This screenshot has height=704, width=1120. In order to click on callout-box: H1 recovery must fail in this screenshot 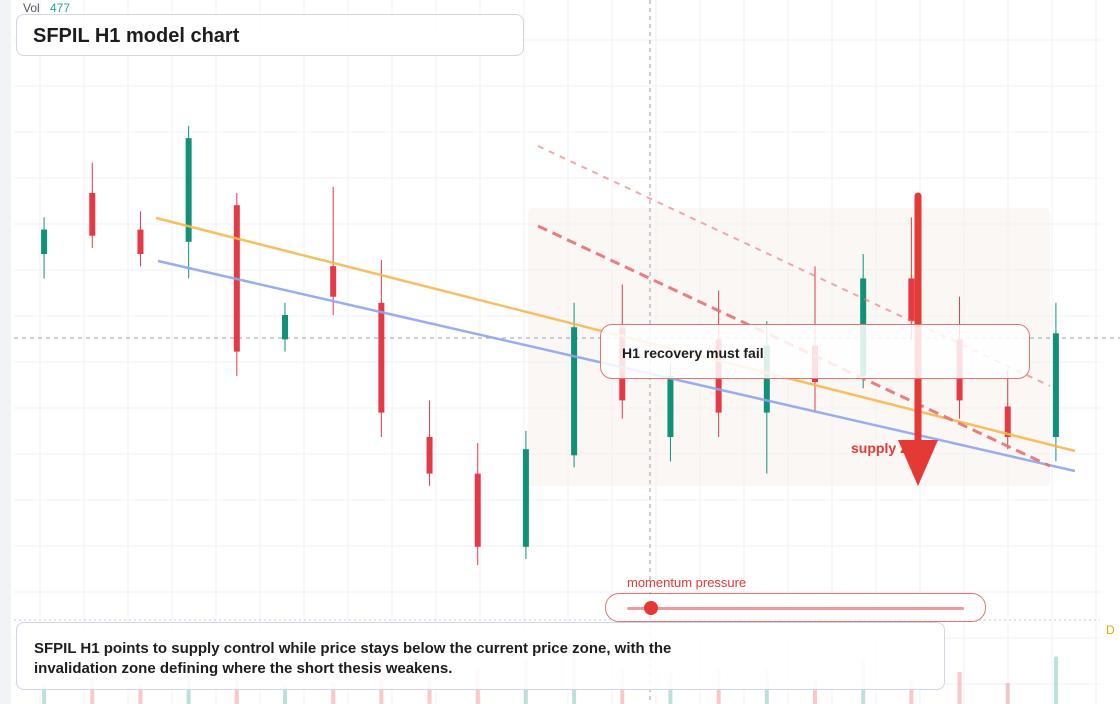, I will do `click(815, 351)`.